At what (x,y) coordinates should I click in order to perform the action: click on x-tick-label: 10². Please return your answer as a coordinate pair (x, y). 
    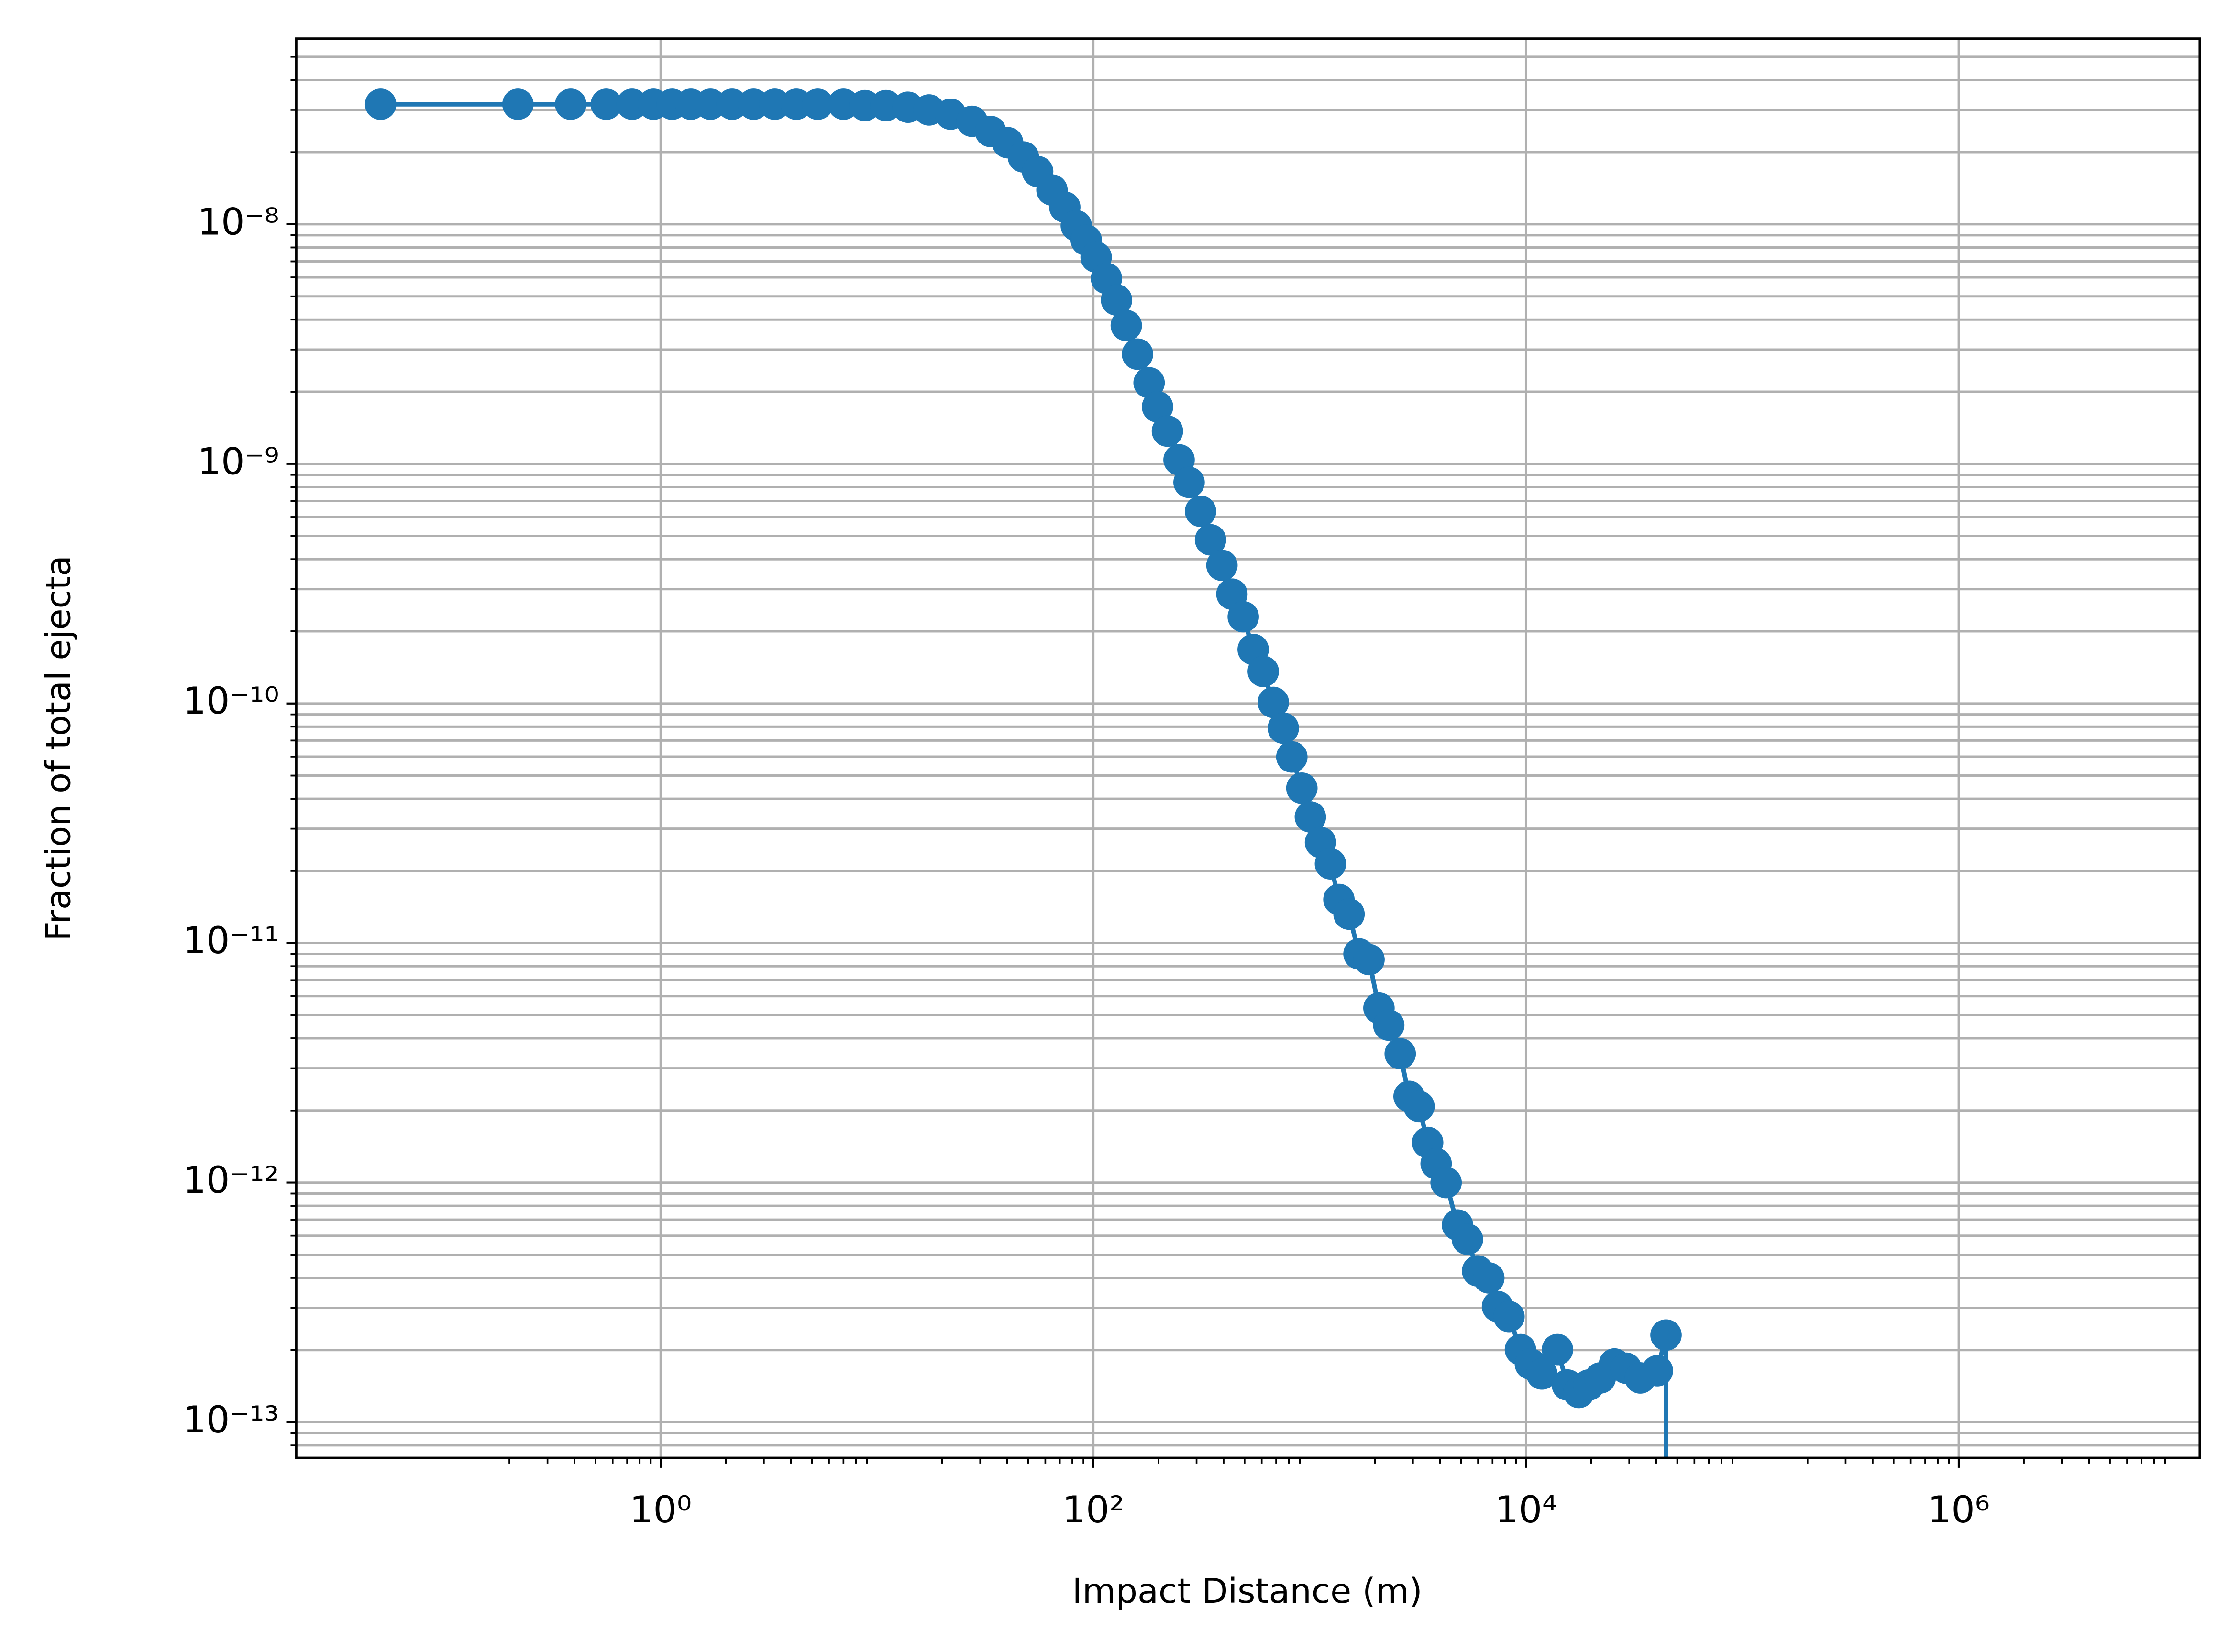
    Looking at the image, I should click on (1093, 1509).